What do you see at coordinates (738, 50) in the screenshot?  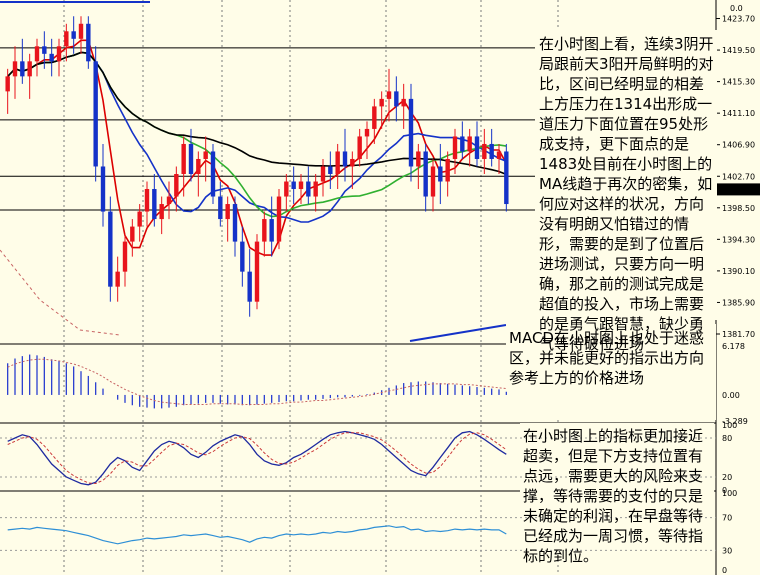 I see `y-tick-label: 1419.50` at bounding box center [738, 50].